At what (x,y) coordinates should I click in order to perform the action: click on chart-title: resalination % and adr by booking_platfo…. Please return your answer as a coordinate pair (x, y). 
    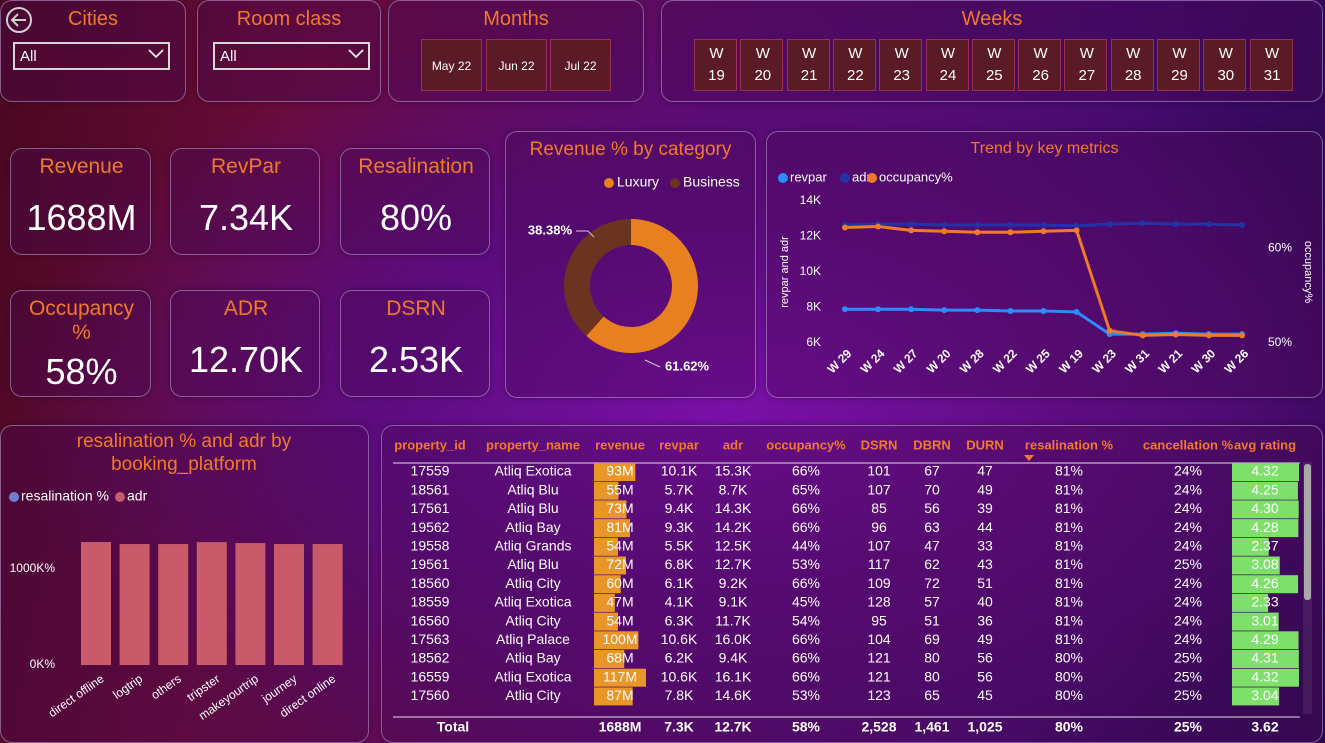
    Looking at the image, I should click on (184, 453).